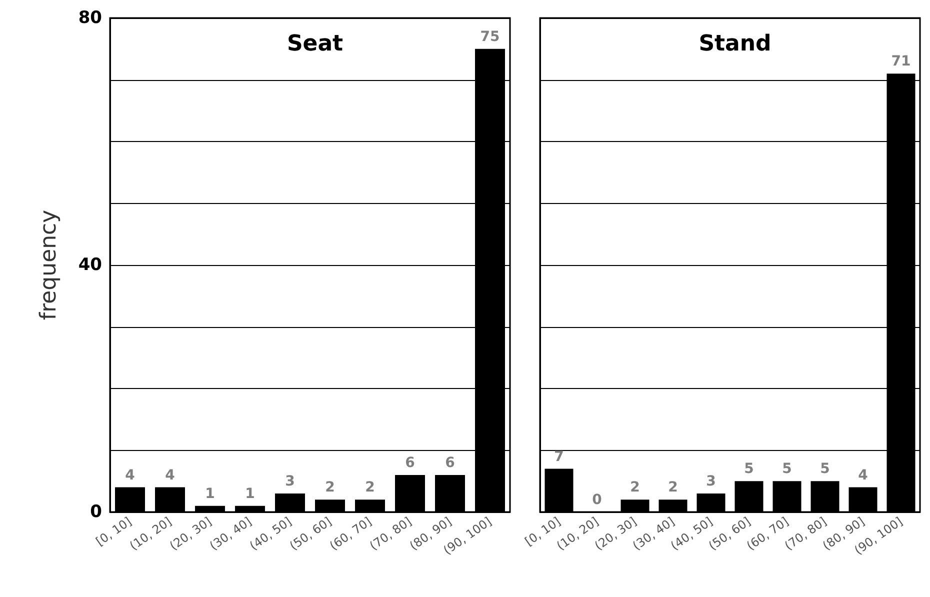 The width and height of the screenshot is (930, 597). What do you see at coordinates (49, 265) in the screenshot?
I see `y-axis-title: frequency` at bounding box center [49, 265].